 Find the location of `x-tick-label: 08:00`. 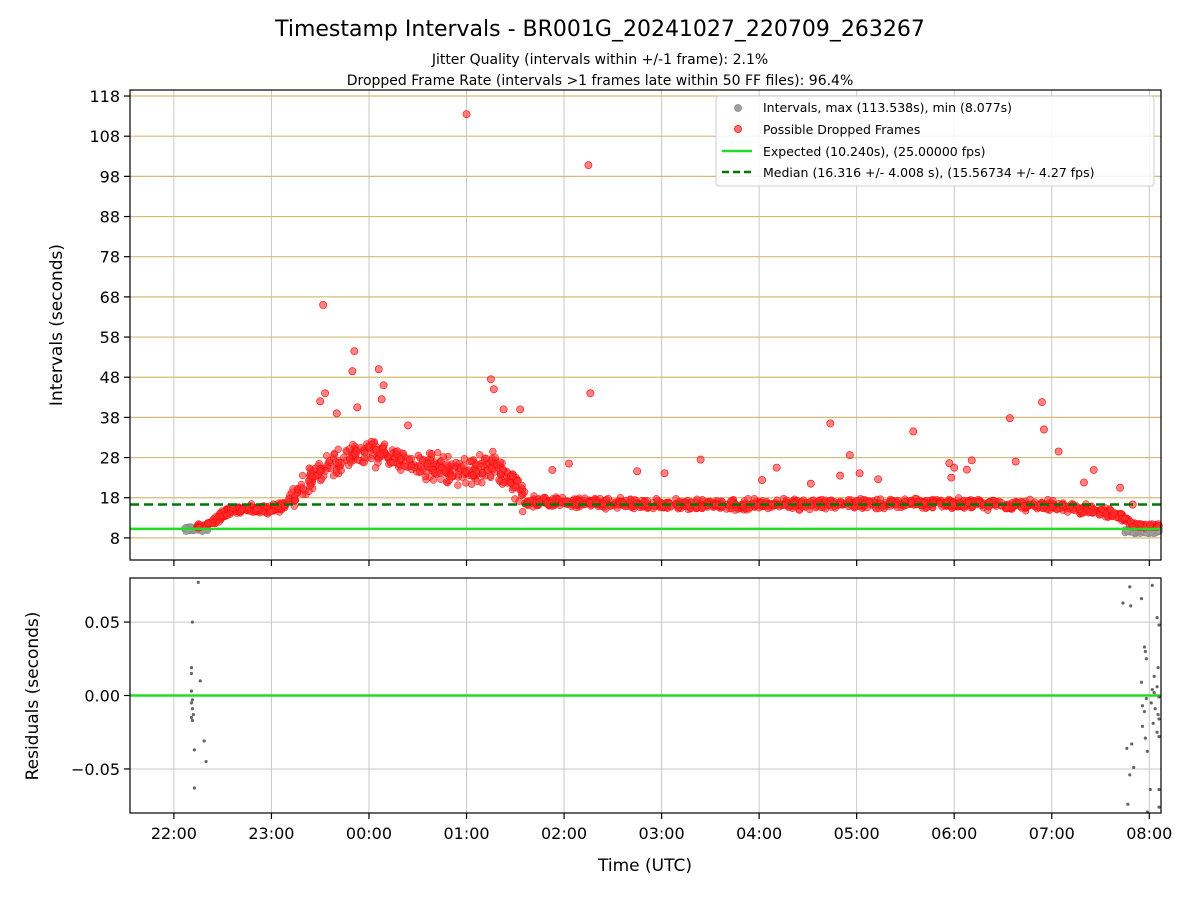

x-tick-label: 08:00 is located at coordinates (1149, 833).